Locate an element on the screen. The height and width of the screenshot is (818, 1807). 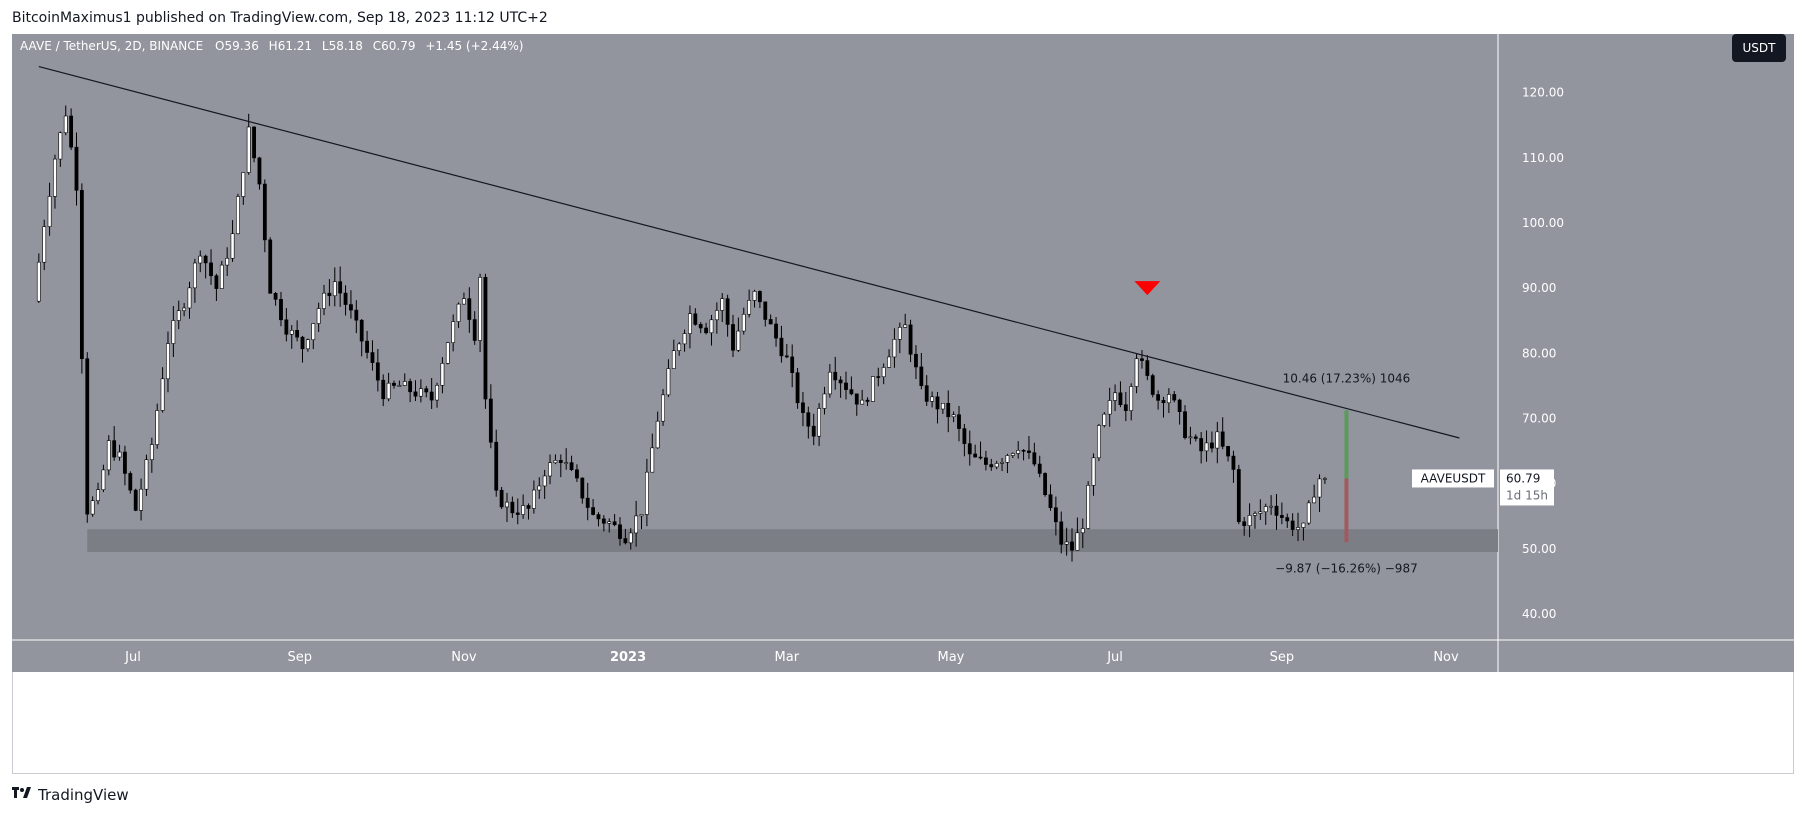
currency-button: USDT is located at coordinates (1759, 48).